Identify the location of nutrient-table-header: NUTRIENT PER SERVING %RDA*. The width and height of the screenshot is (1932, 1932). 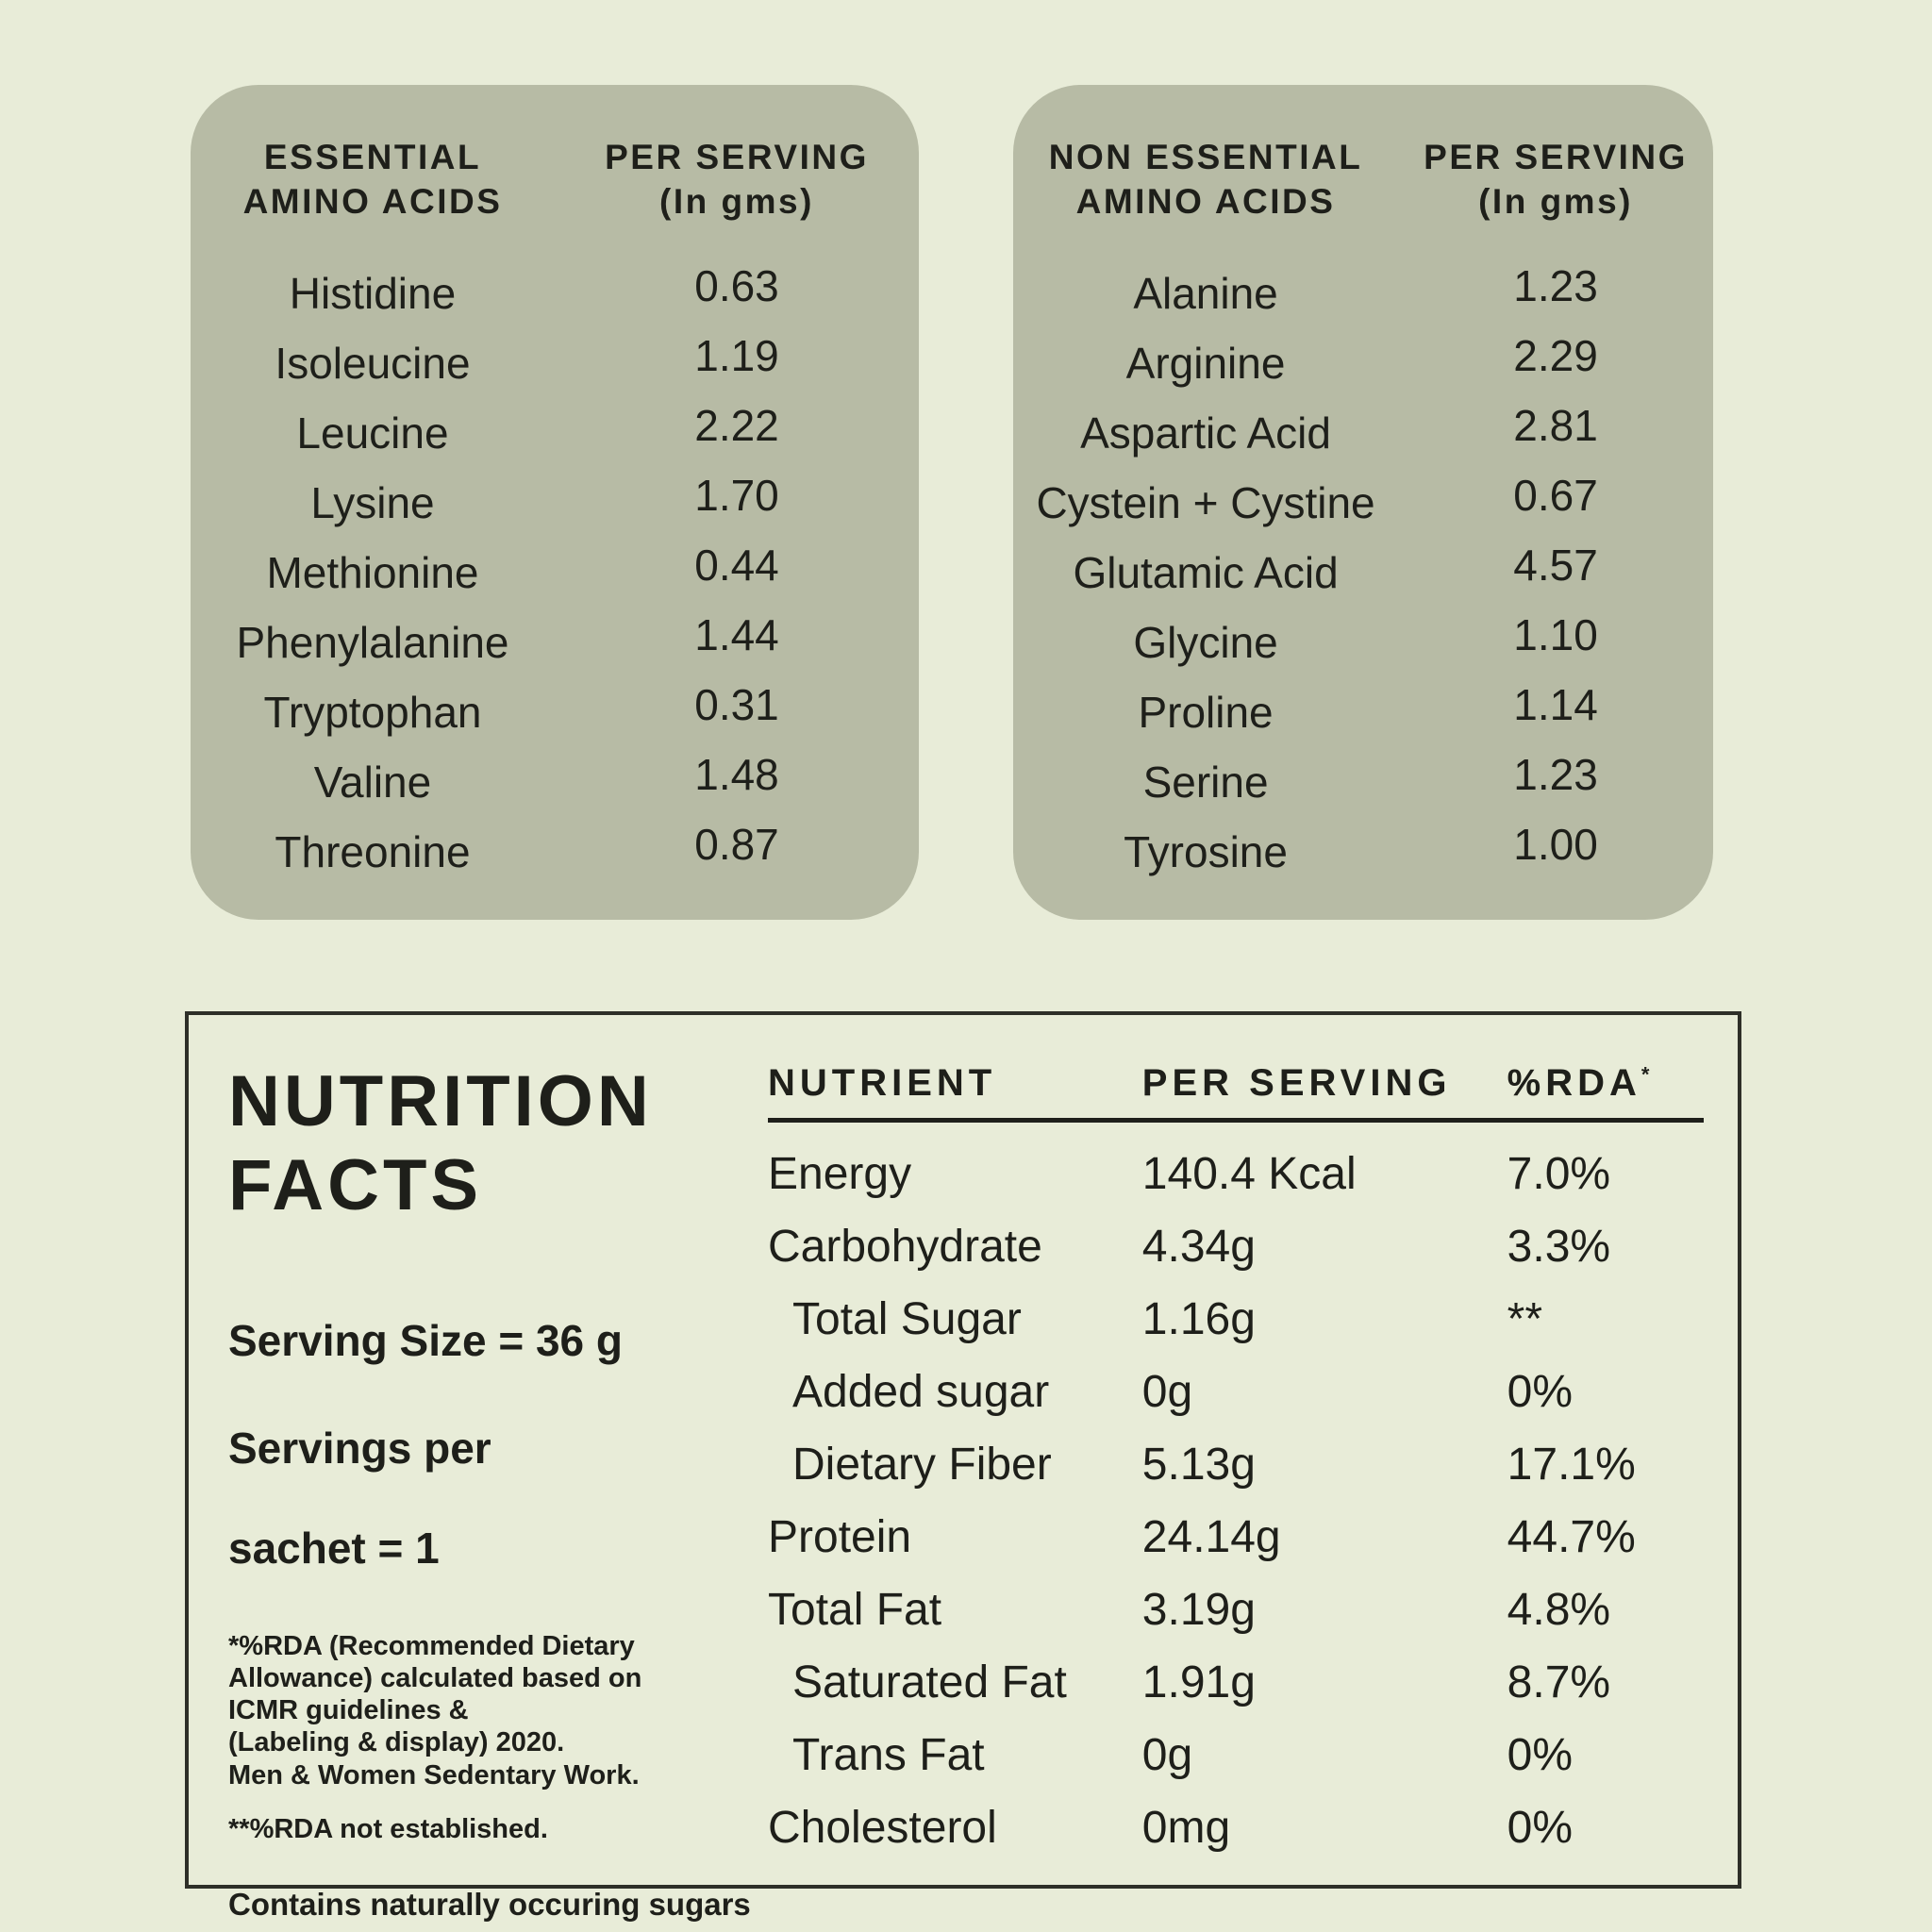
(1236, 1084).